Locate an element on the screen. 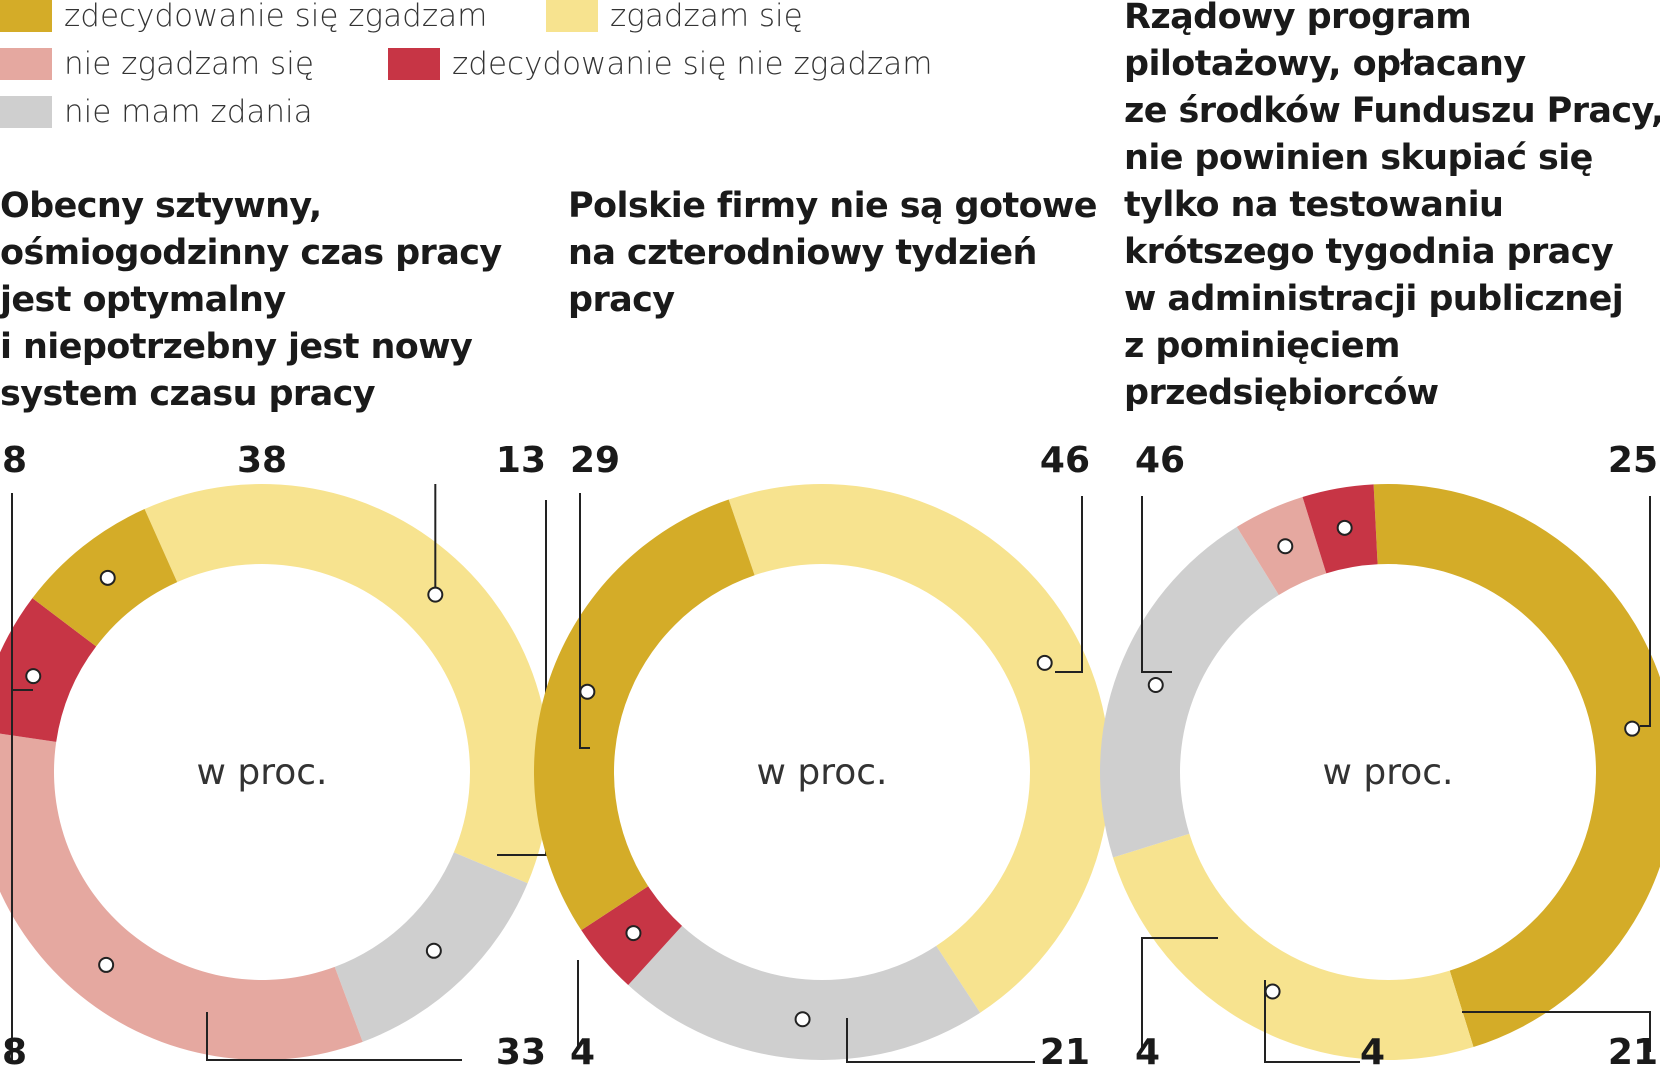 Image resolution: width=1660 pixels, height=1080 pixels. legend-item-disagree: nie zgadzam się is located at coordinates (157, 64).